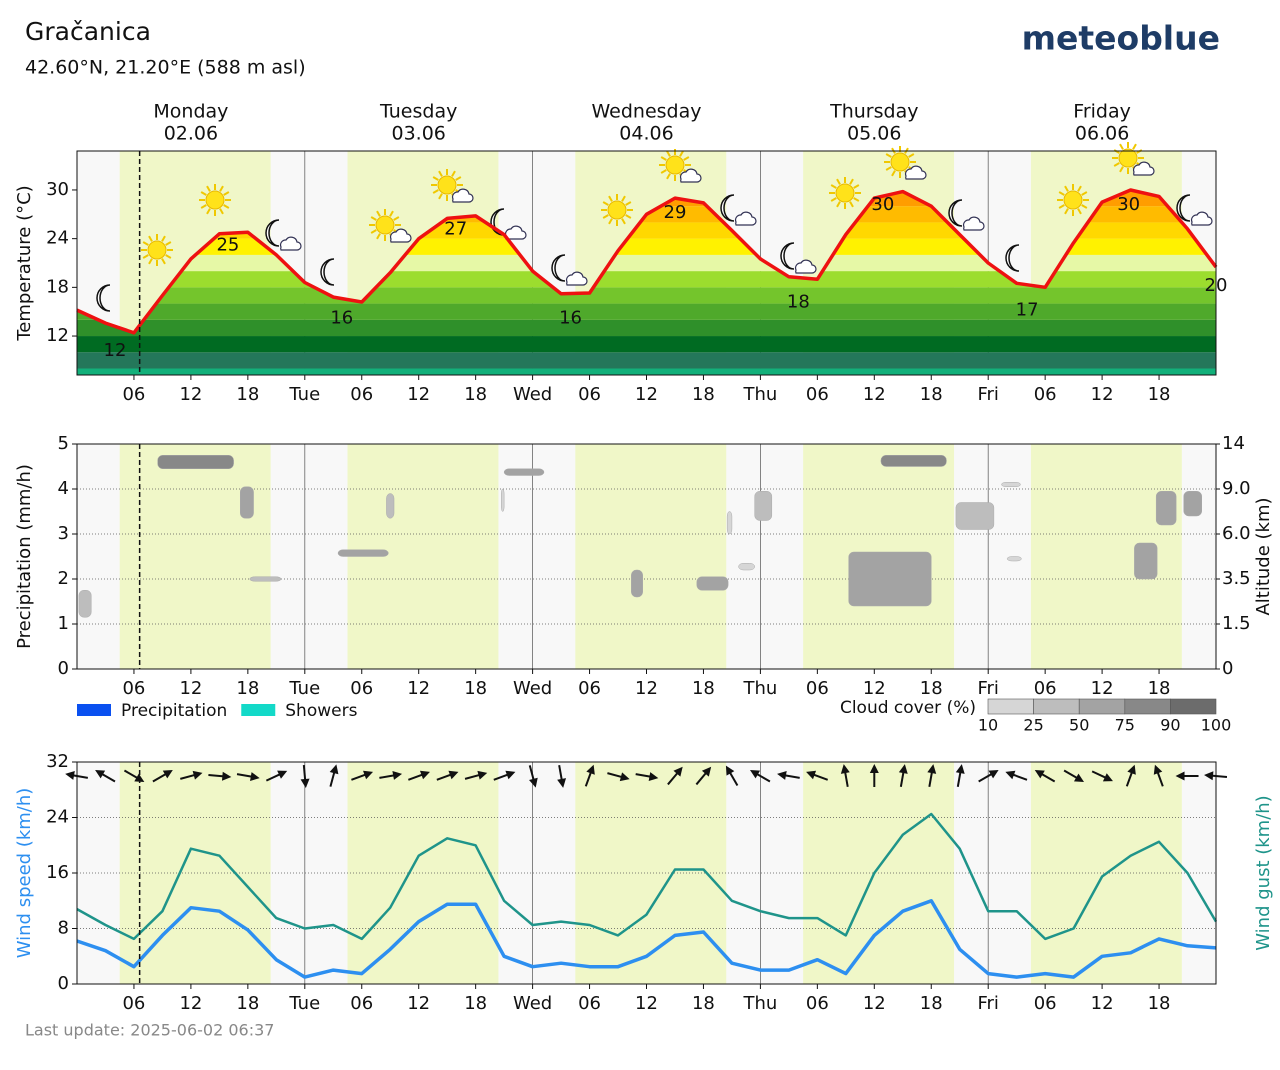  Describe the element at coordinates (63, 488) in the screenshot. I see `y-tick-label: 4` at that location.